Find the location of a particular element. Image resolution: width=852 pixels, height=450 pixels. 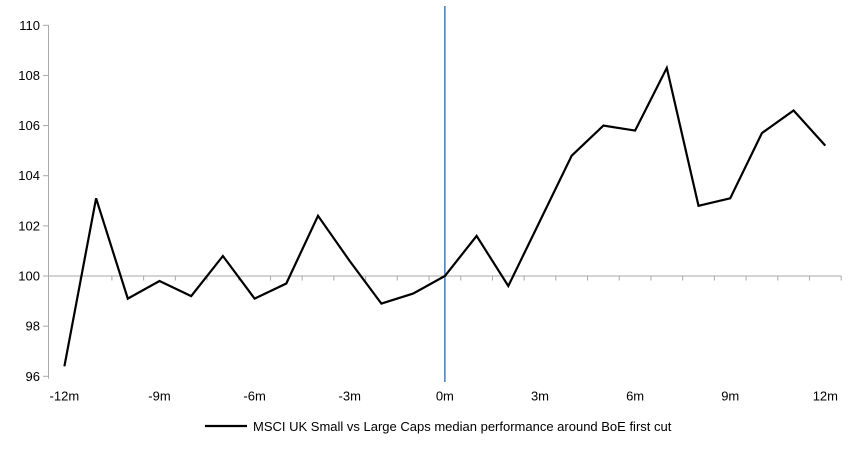

x-axis-label: -12m is located at coordinates (65, 396).